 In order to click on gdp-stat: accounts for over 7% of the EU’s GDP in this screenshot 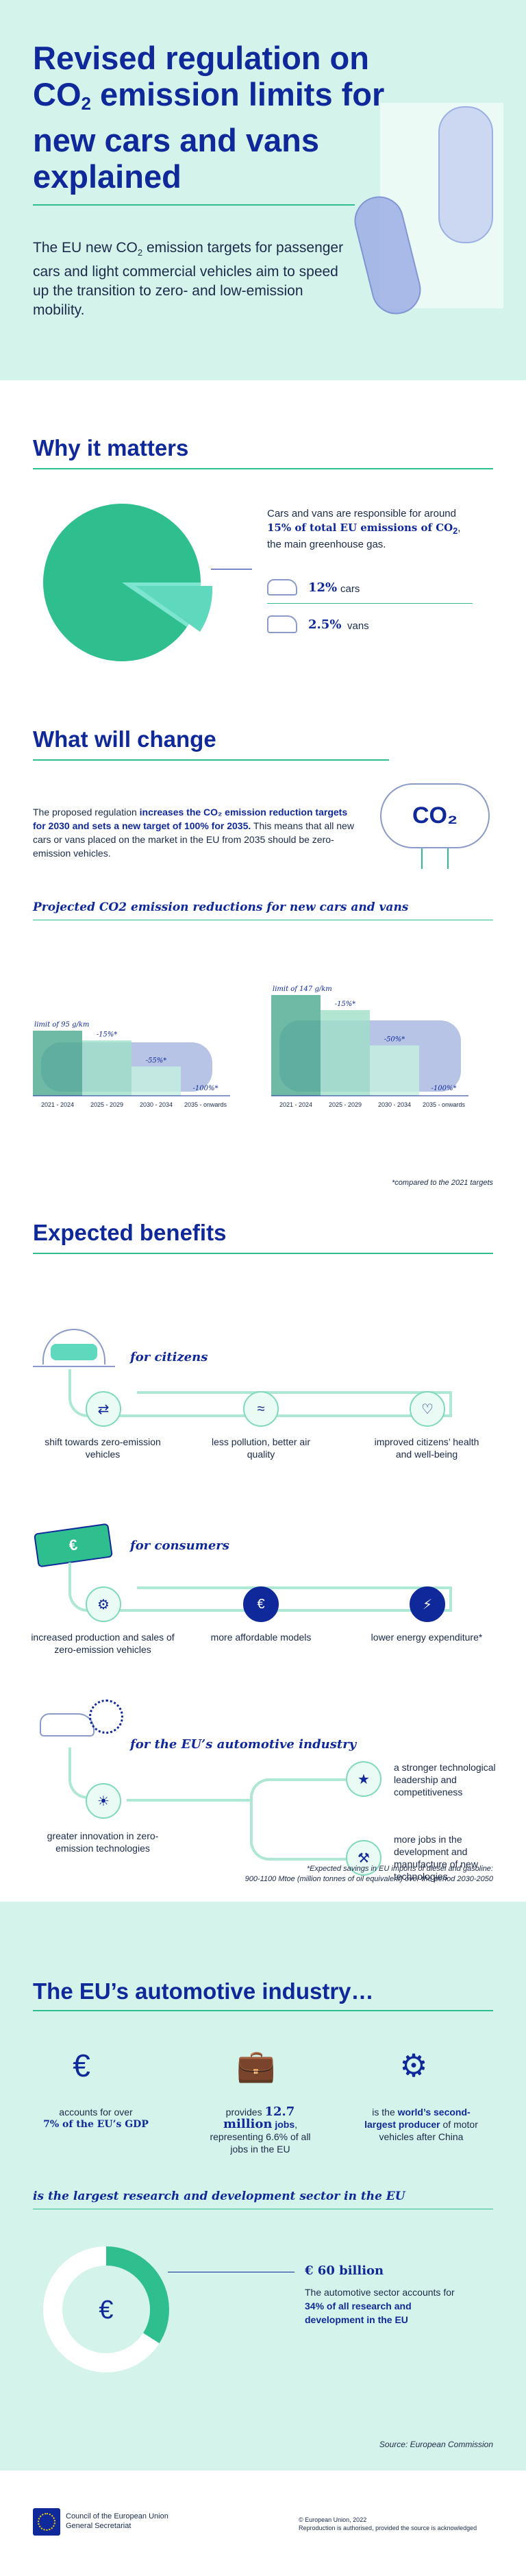, I will do `click(96, 2118)`.